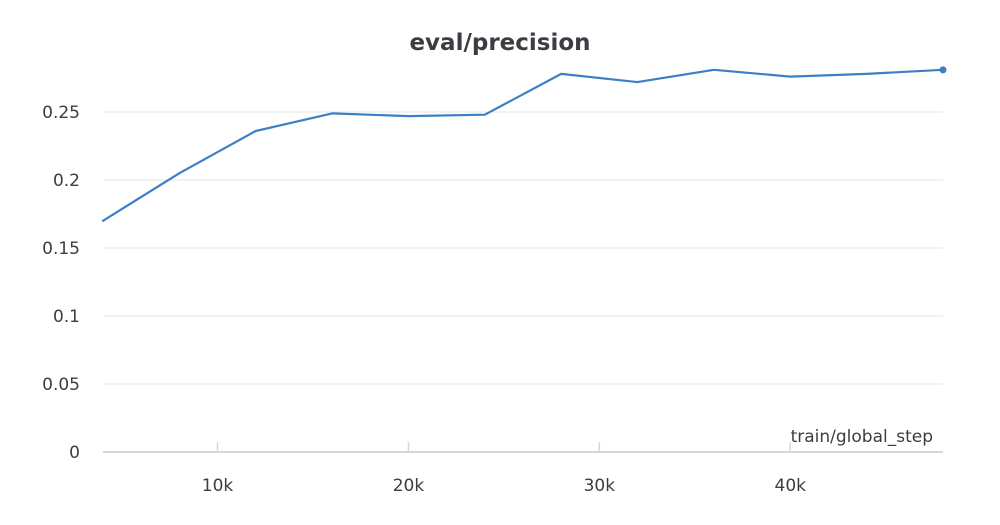  What do you see at coordinates (66, 181) in the screenshot?
I see `y-tick-label: 0.2` at bounding box center [66, 181].